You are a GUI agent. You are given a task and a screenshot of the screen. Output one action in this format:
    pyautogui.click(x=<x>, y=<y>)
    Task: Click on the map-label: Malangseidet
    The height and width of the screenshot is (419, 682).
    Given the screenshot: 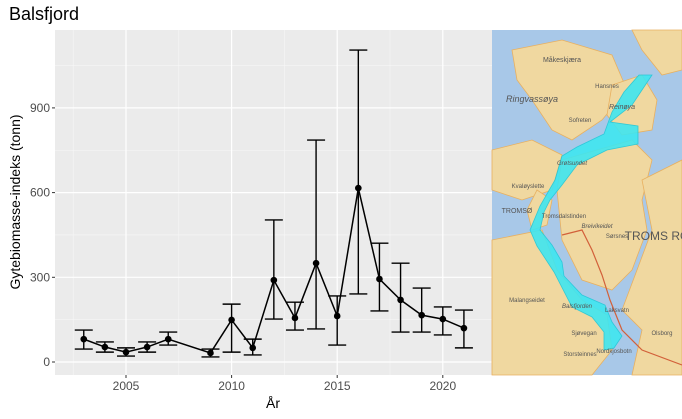 What is the action you would take?
    pyautogui.click(x=527, y=301)
    